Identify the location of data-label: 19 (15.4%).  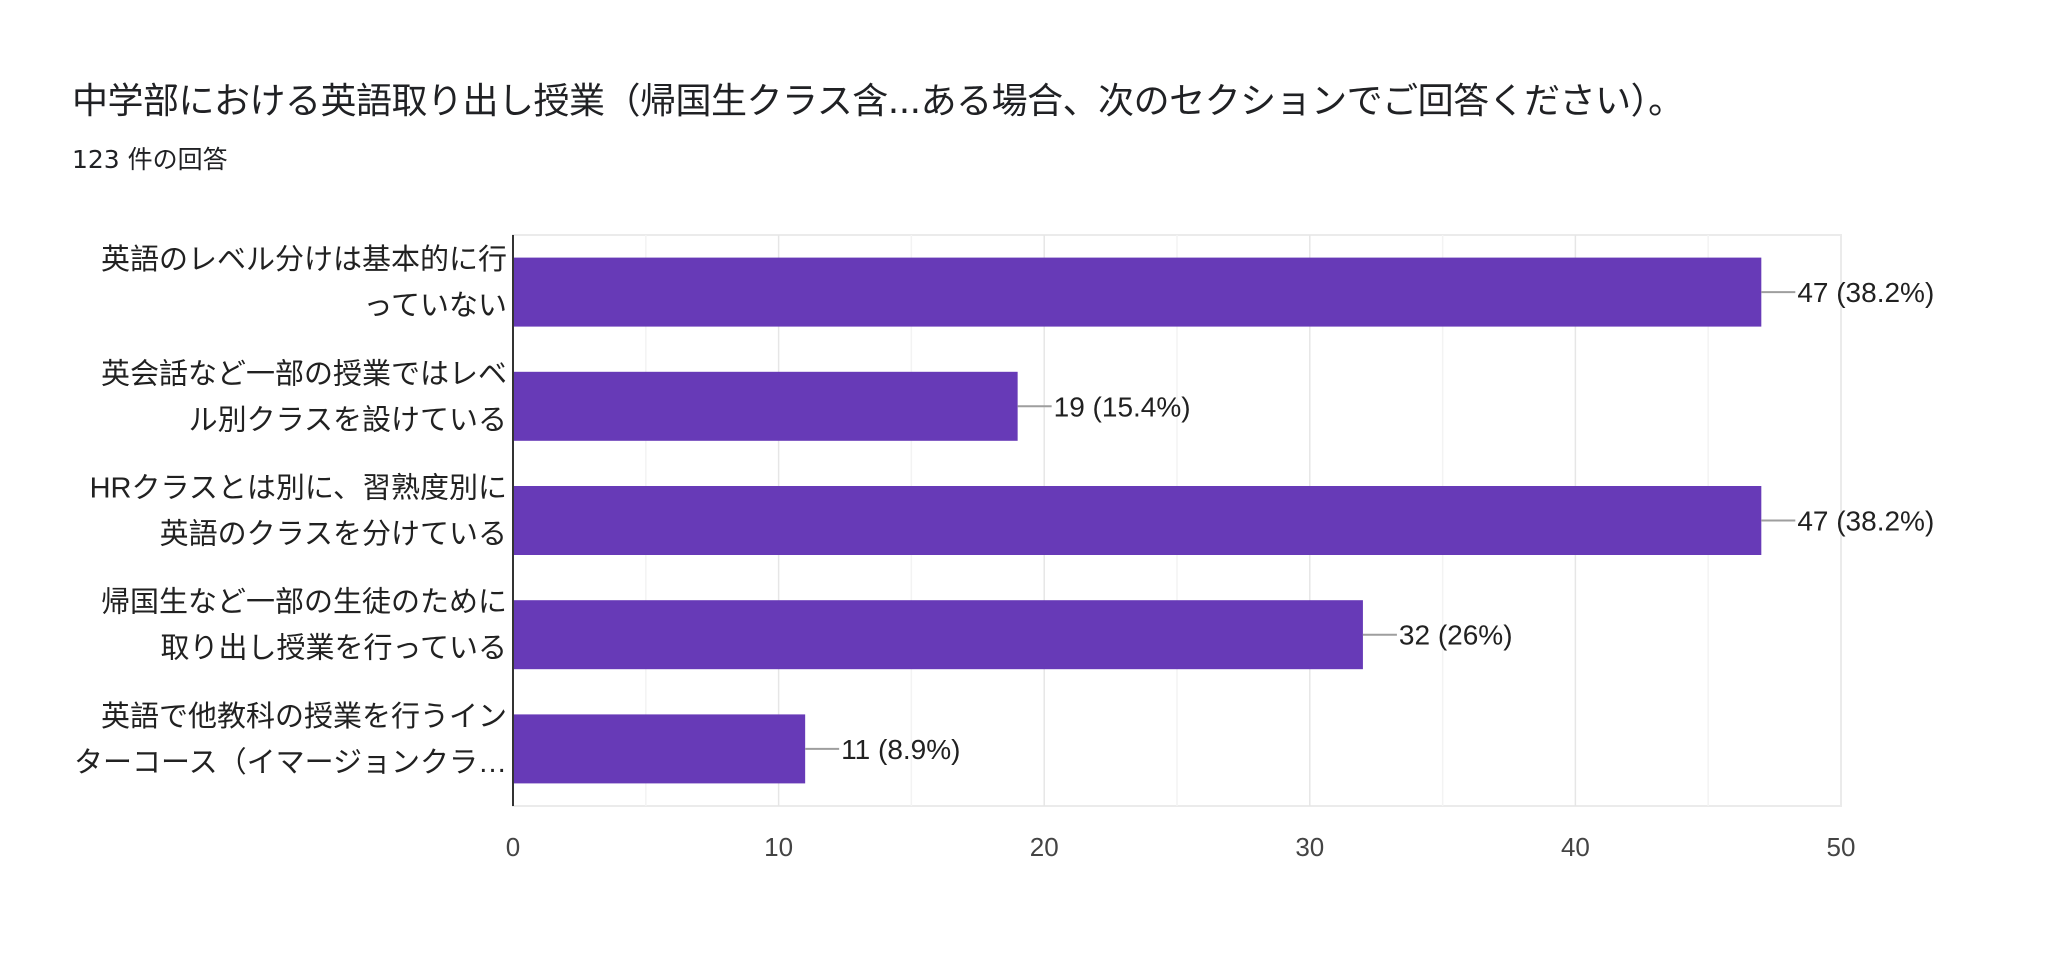
(1122, 406).